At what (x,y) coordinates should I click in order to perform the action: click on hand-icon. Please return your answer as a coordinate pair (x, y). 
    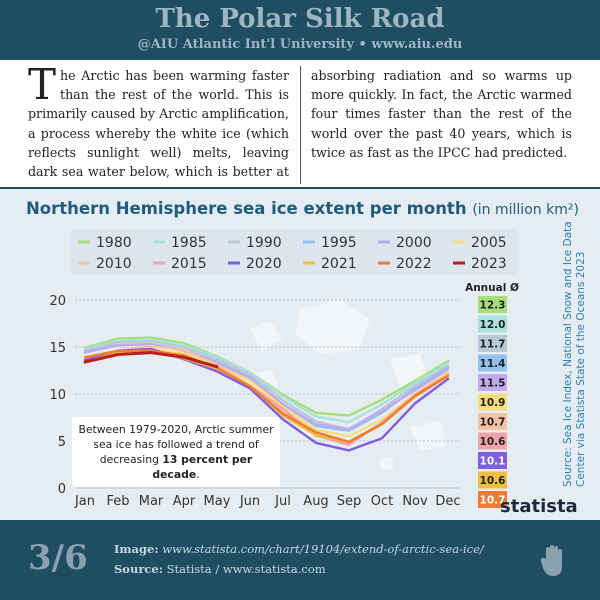
    Looking at the image, I should click on (551, 560).